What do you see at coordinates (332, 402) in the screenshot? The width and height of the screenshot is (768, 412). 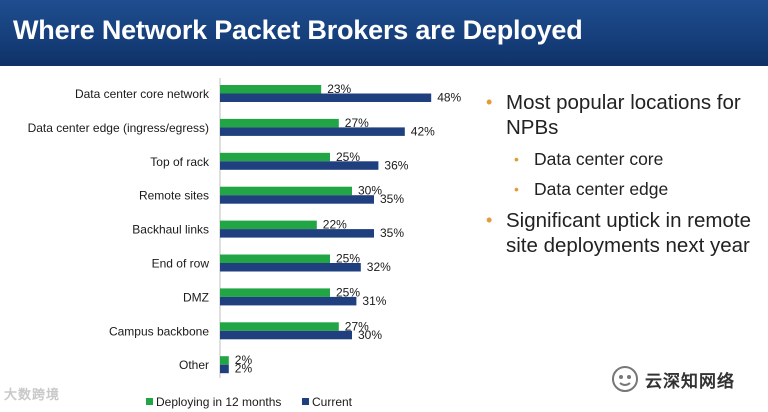 I see `legend-label-current: Current` at bounding box center [332, 402].